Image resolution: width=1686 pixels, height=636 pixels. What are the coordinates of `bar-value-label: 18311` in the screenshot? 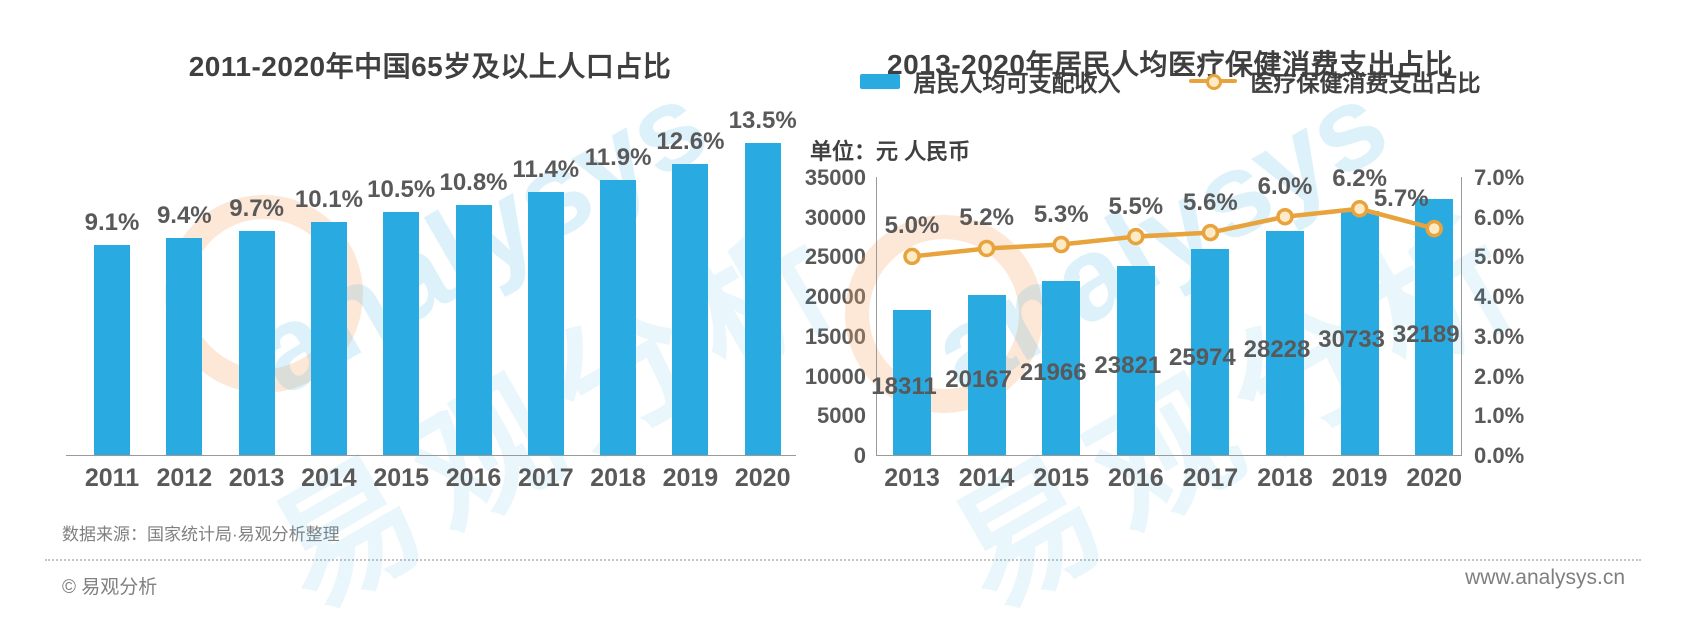 It's located at (904, 386).